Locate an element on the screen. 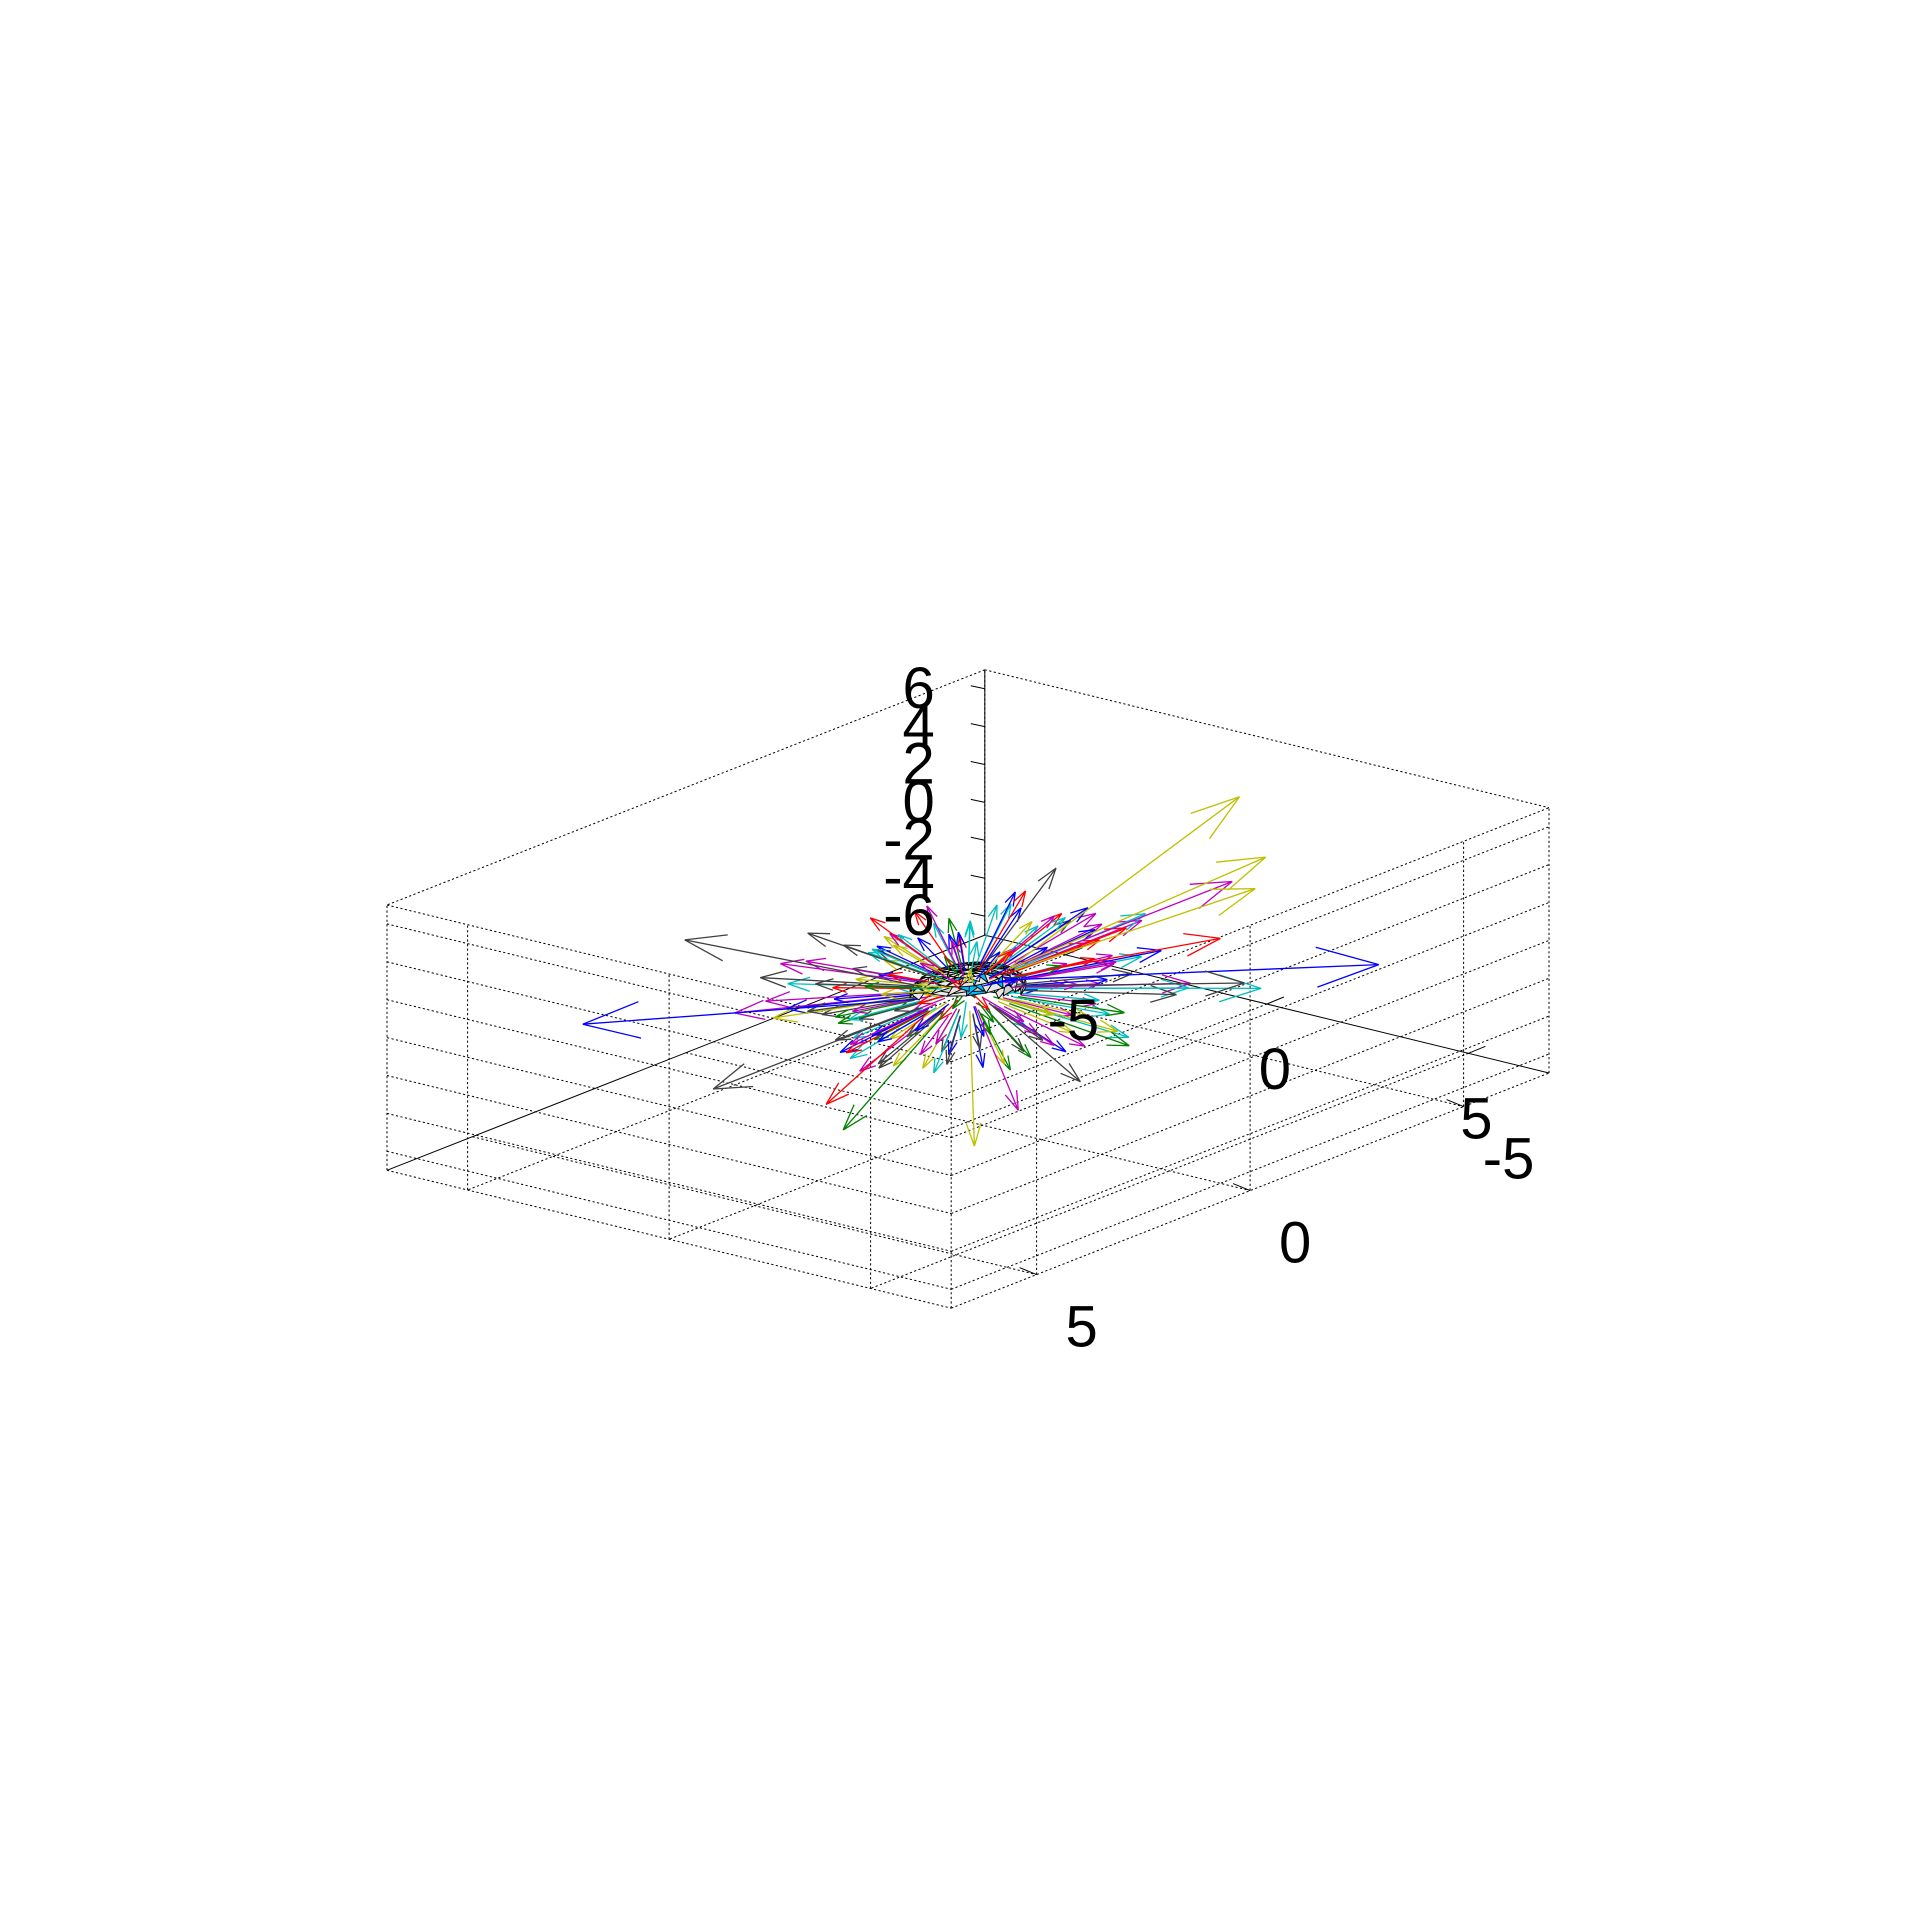 The height and width of the screenshot is (1916, 1912). y-floor-gridline is located at coordinates (754, 1206).